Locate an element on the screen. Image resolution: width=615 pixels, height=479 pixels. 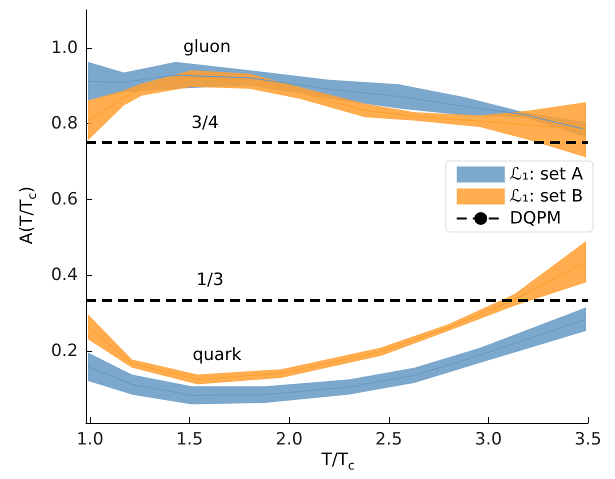
y-tick-label: 0.4 is located at coordinates (64, 275).